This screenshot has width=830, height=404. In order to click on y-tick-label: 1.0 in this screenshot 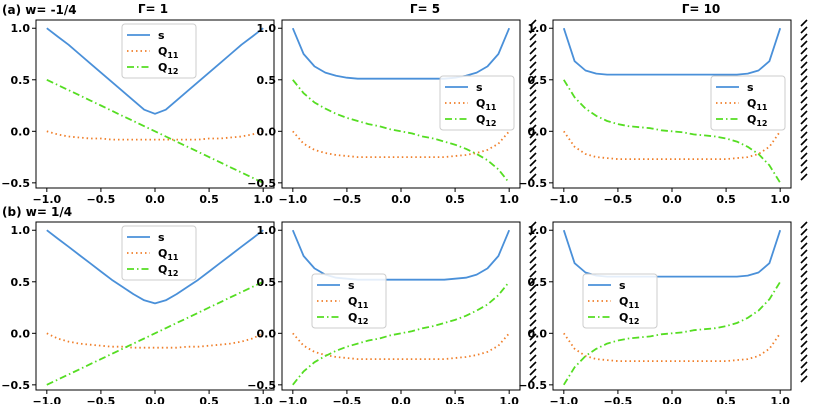, I will do `click(538, 230)`.